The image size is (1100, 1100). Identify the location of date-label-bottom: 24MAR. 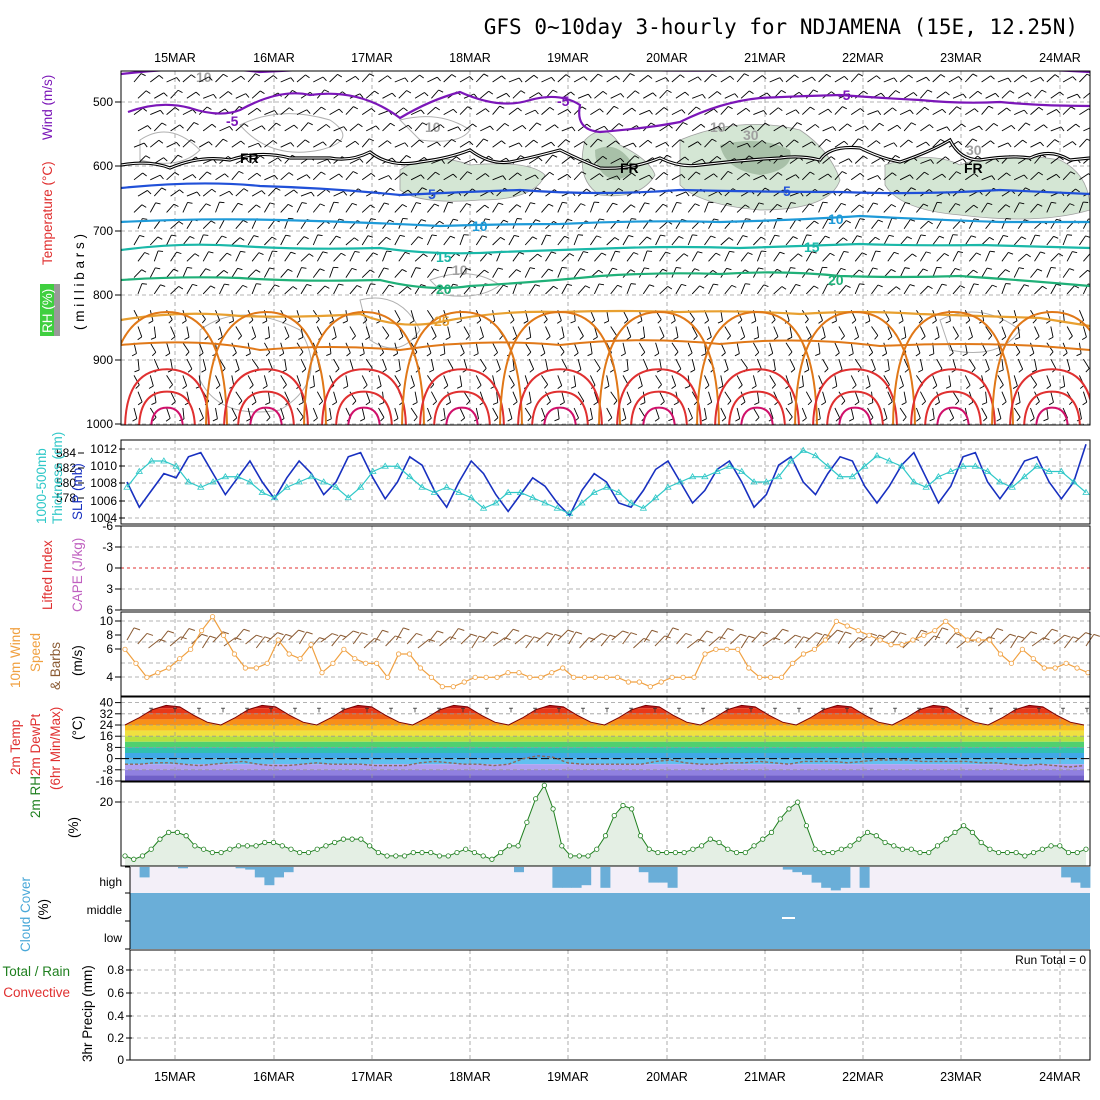
(1060, 1077).